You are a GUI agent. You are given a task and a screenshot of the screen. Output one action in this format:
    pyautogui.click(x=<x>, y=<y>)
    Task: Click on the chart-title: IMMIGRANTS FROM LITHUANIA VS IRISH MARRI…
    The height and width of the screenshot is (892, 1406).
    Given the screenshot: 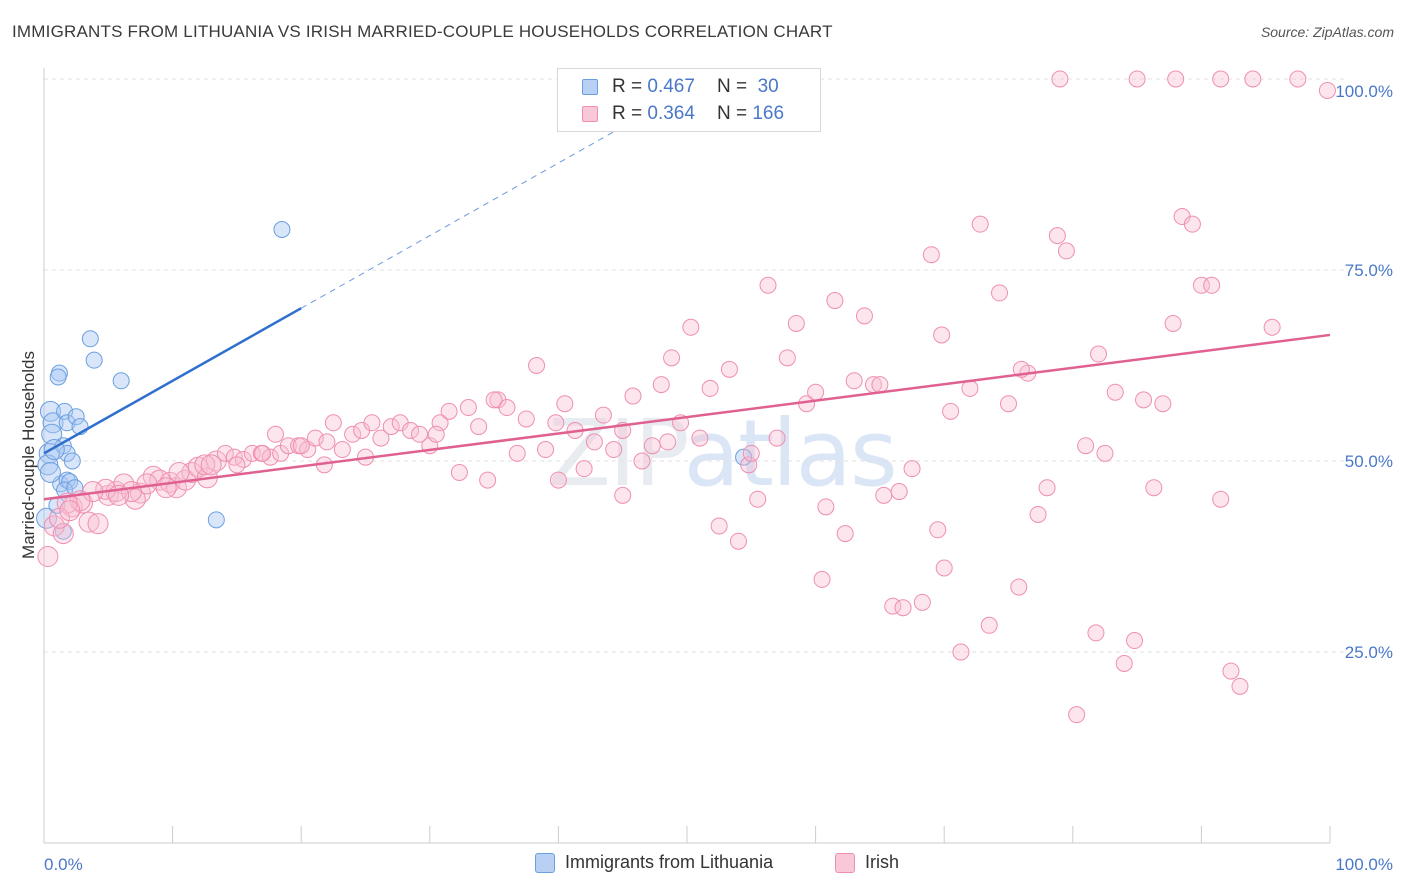 What is the action you would take?
    pyautogui.click(x=422, y=31)
    